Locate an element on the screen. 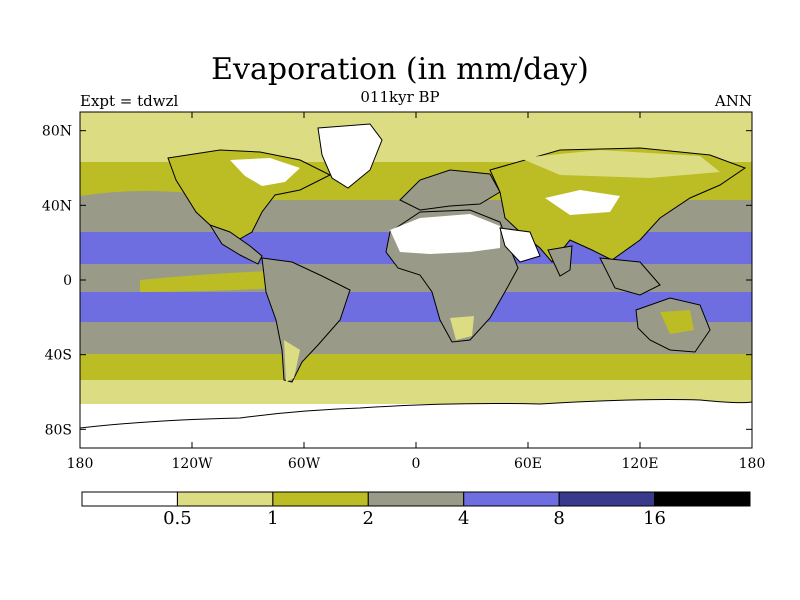 The width and height of the screenshot is (800, 600). colorbar-label: 1 is located at coordinates (272, 518).